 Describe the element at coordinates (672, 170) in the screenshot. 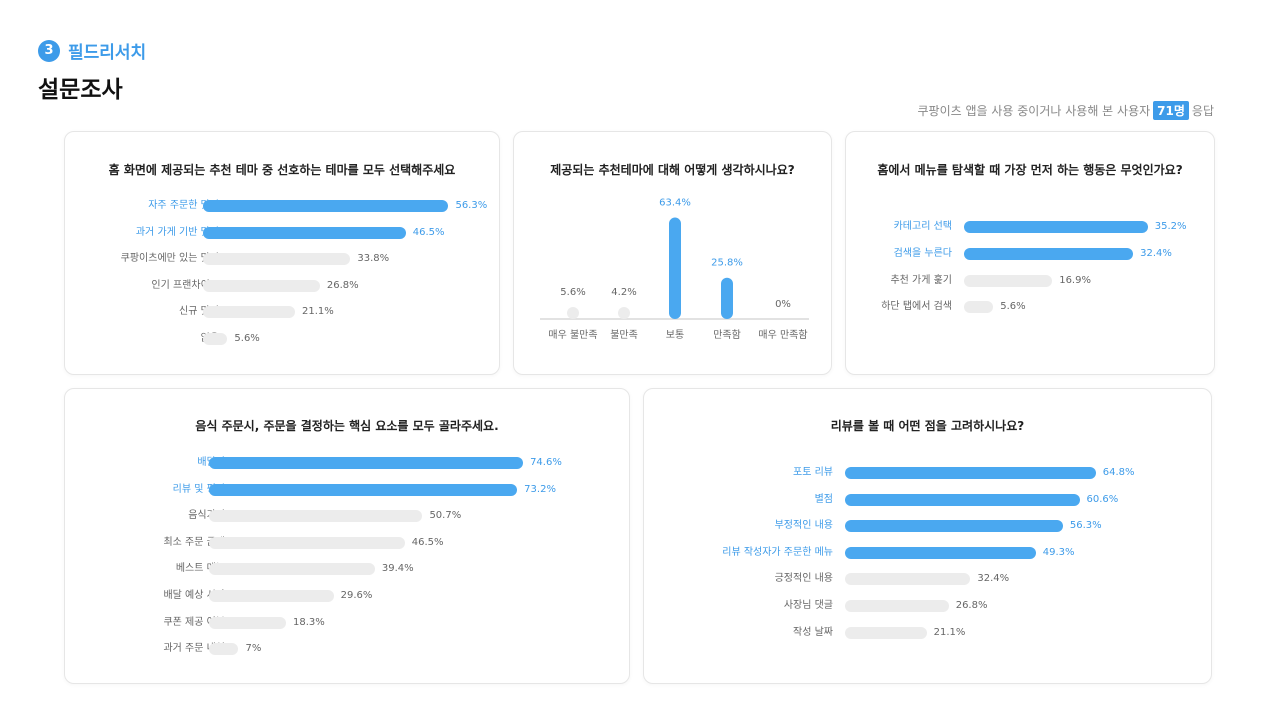

I see `chart-title: 제공되는 추천테마에 대해 어떻게 생각하시나요?` at that location.